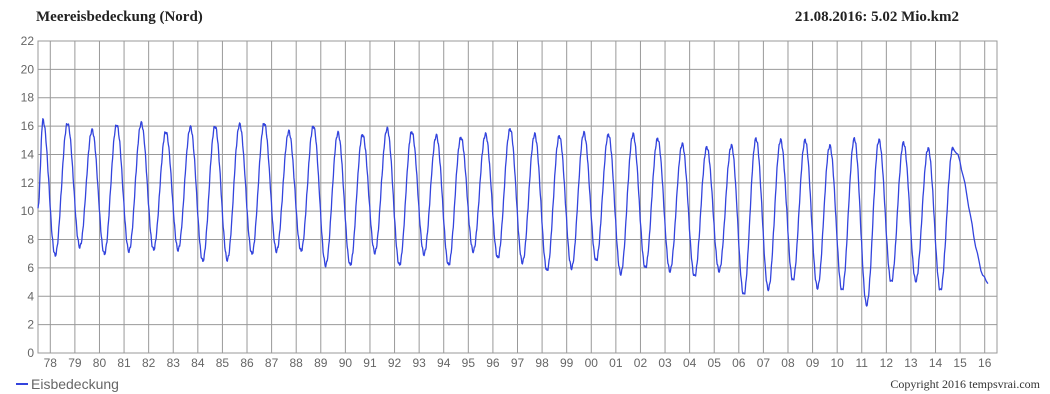  Describe the element at coordinates (28, 69) in the screenshot. I see `y-tick-label: 20` at that location.